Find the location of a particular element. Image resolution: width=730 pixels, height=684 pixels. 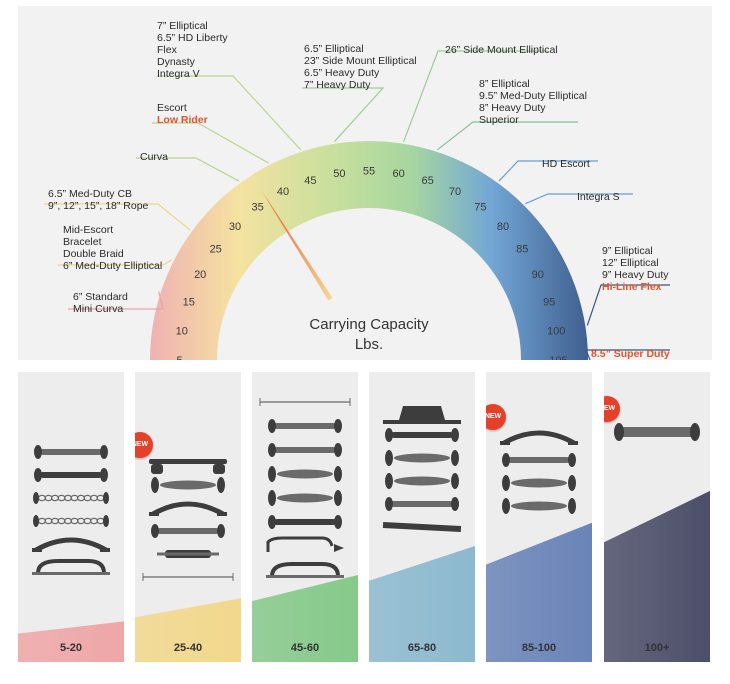

caption-line2: Lbs. is located at coordinates (369, 344).